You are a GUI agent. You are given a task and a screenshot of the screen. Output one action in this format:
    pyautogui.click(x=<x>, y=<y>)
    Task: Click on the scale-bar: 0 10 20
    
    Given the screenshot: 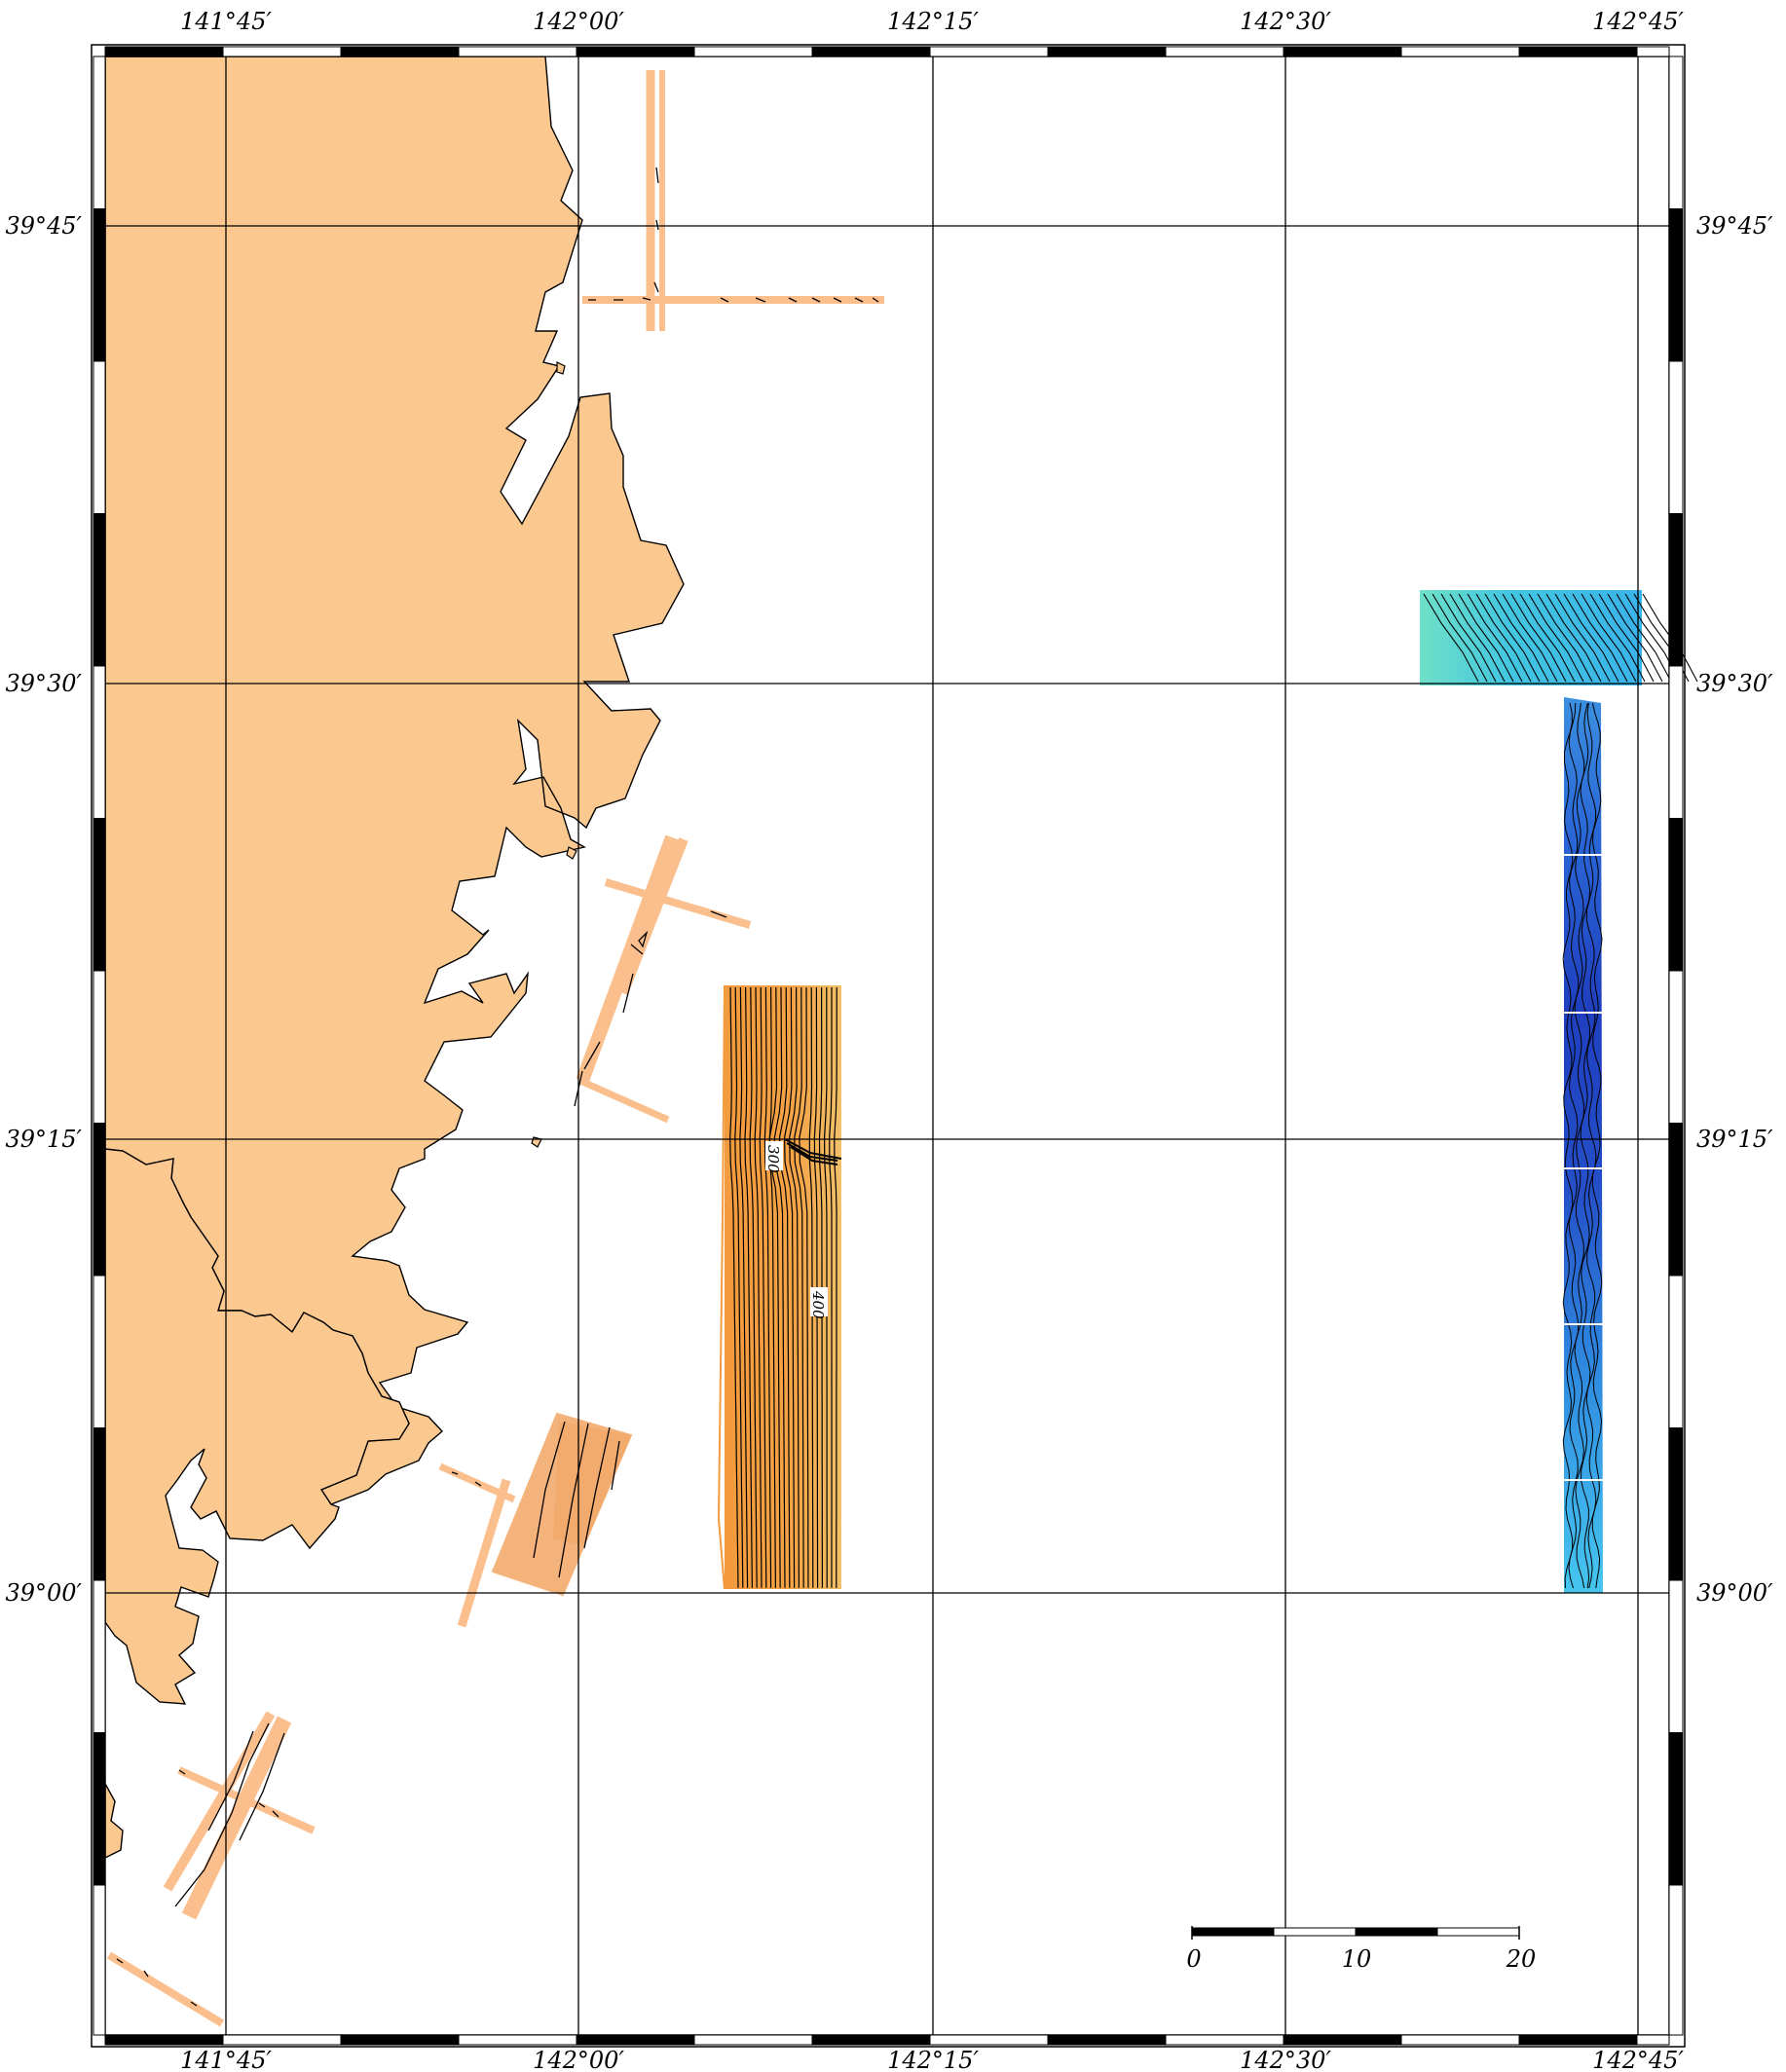 What is the action you would take?
    pyautogui.click(x=1361, y=1949)
    